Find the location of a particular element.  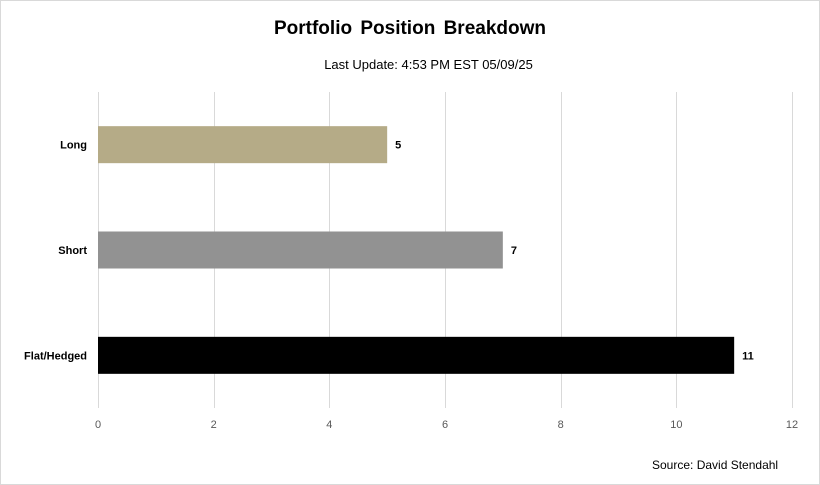

data-label-long: 5 is located at coordinates (398, 146).